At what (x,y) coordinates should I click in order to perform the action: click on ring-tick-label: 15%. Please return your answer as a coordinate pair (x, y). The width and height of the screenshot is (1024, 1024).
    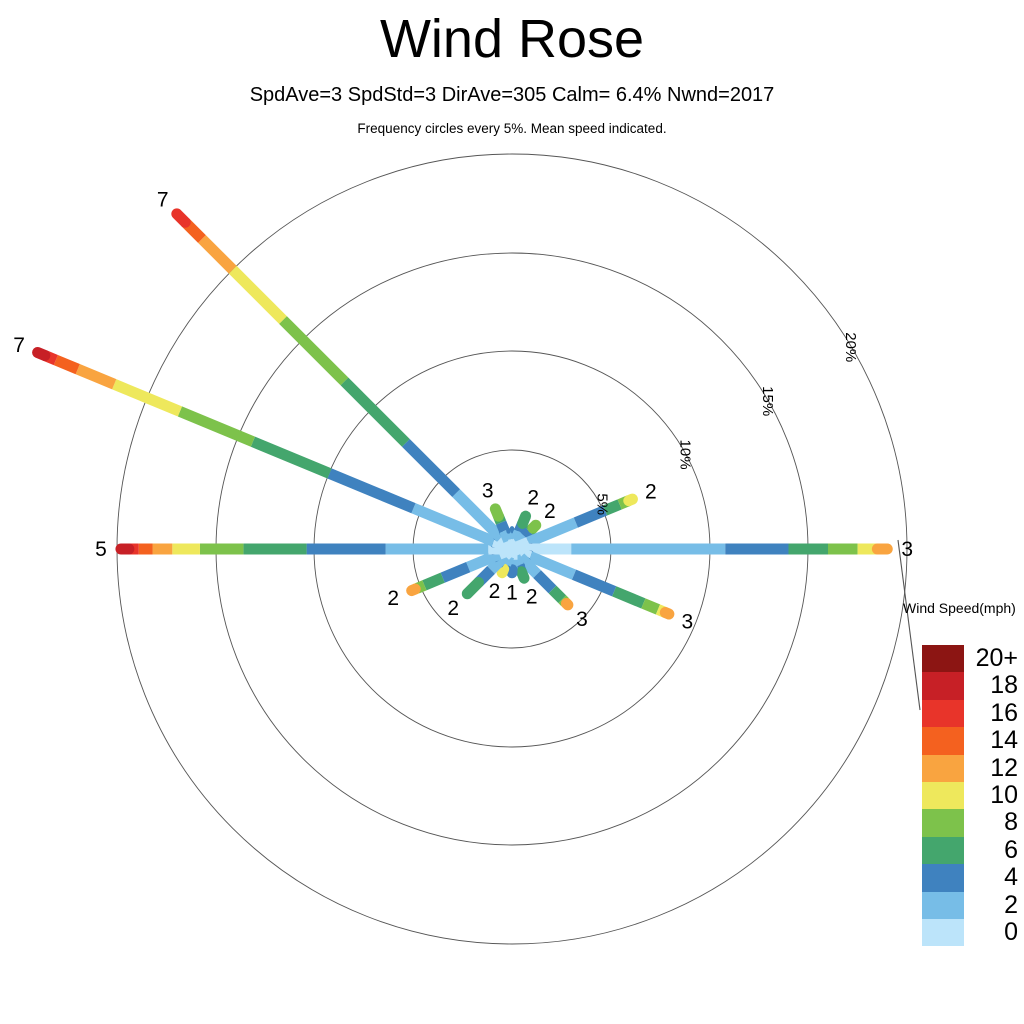
    Looking at the image, I should click on (767, 401).